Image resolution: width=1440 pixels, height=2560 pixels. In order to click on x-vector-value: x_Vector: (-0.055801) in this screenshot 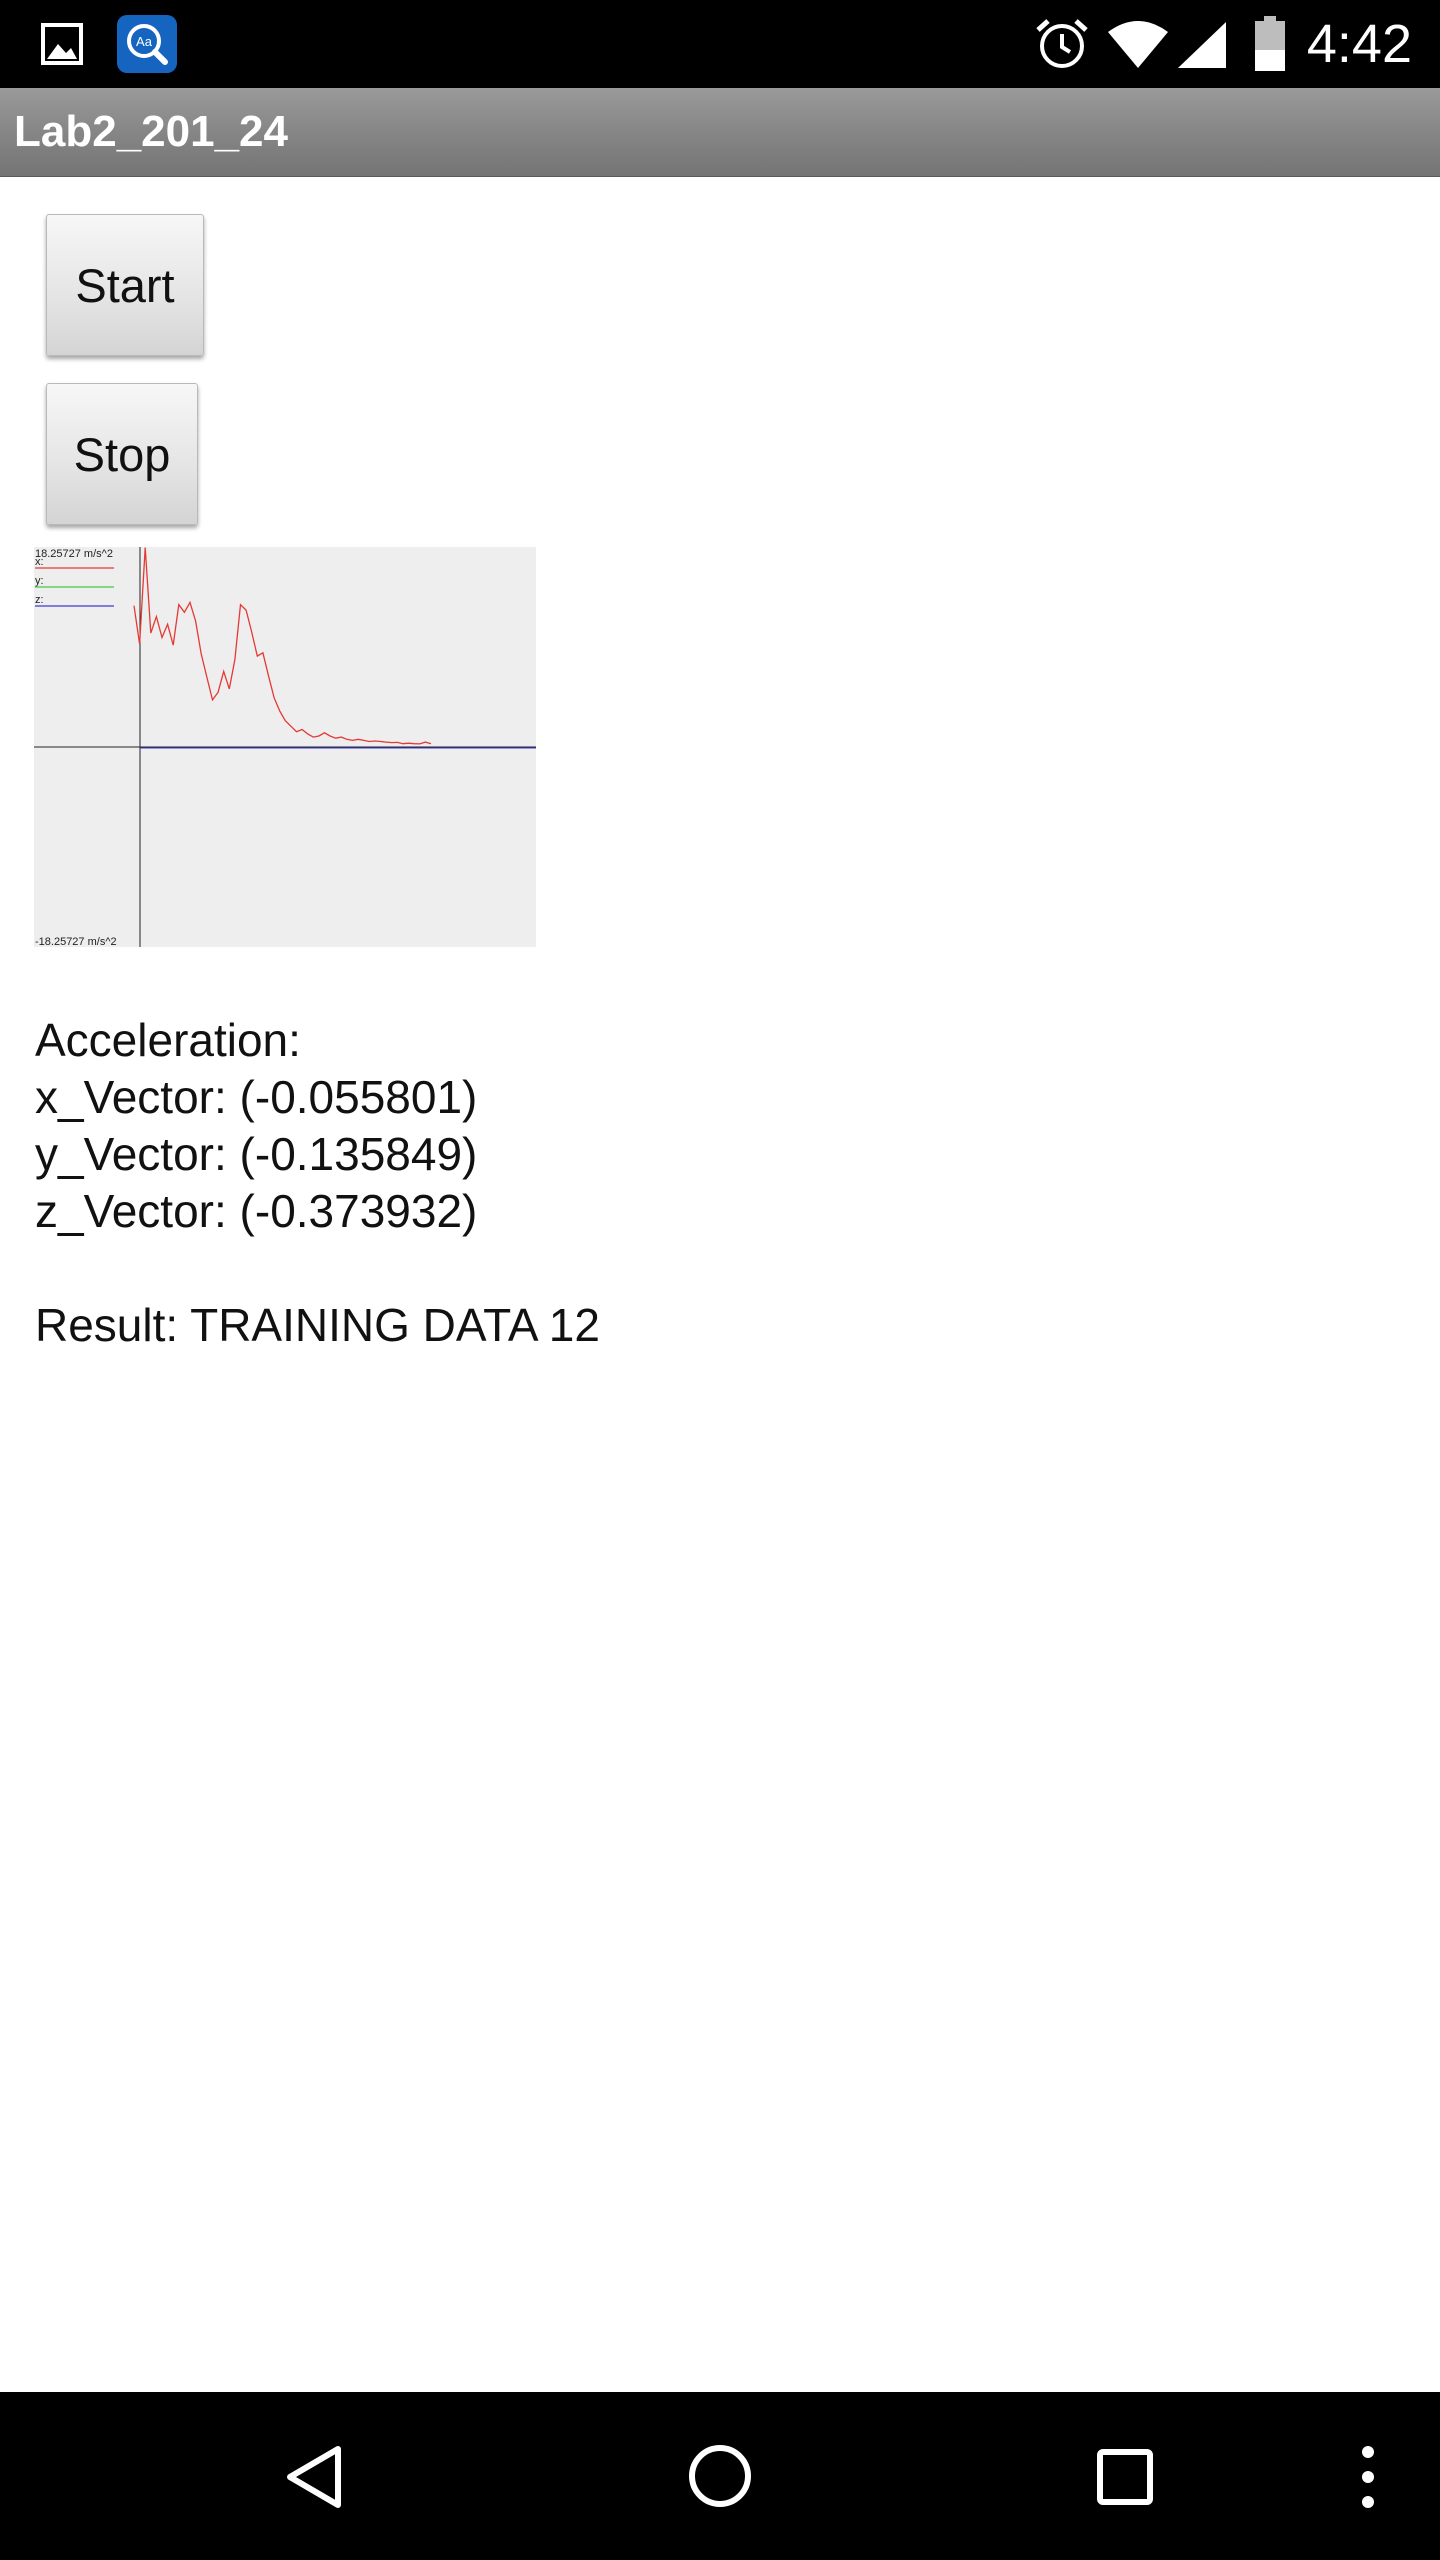, I will do `click(256, 1097)`.